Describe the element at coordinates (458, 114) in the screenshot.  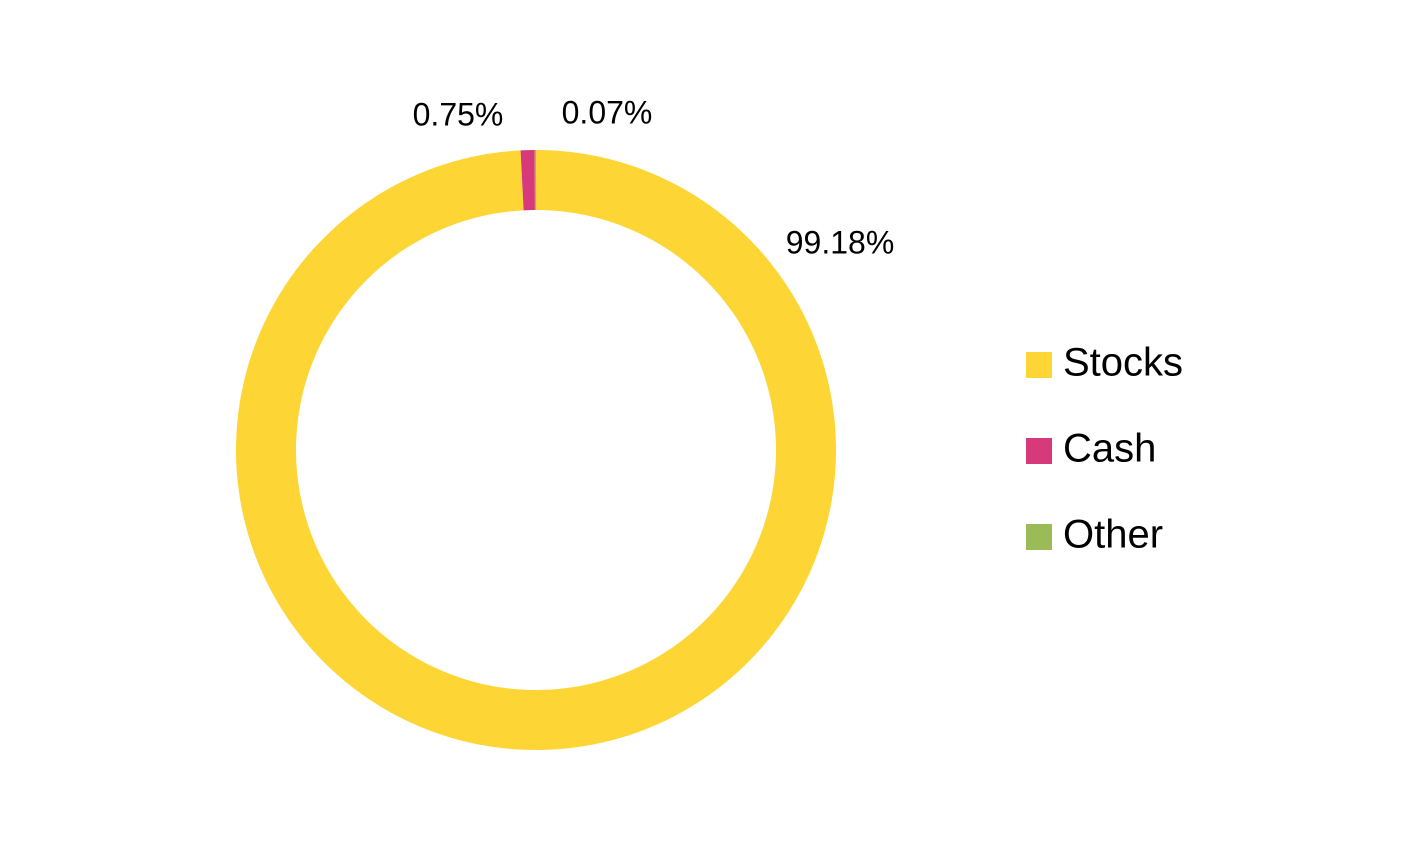
I see `value-label: 0.75%` at that location.